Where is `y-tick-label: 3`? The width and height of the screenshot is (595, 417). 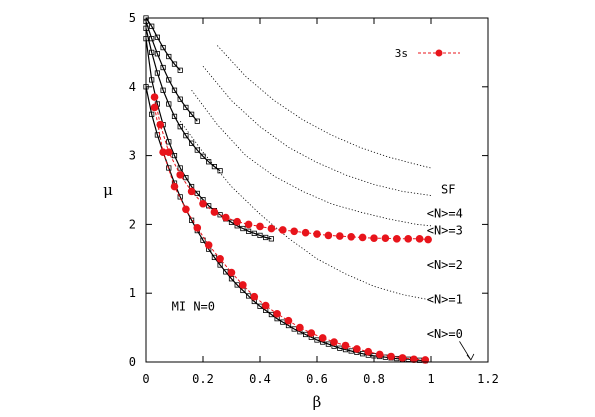 y-tick-label: 3 is located at coordinates (132, 156).